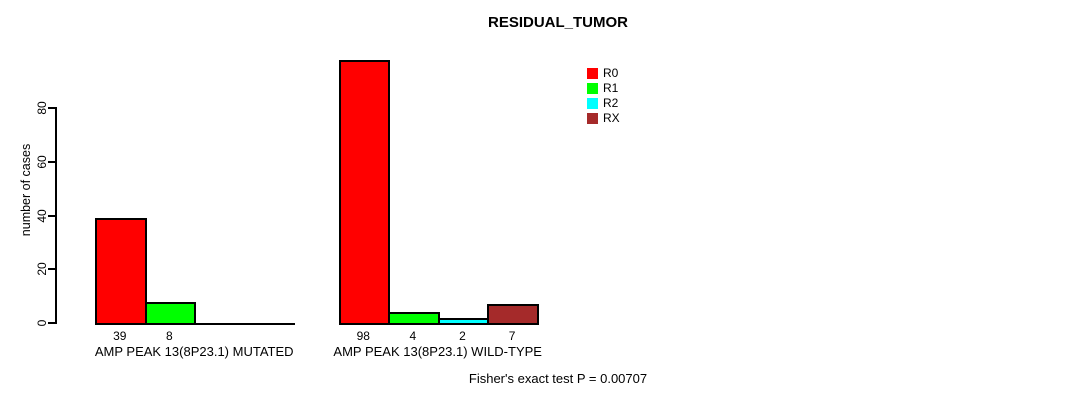  I want to click on legend-item-r1: R1, so click(603, 88).